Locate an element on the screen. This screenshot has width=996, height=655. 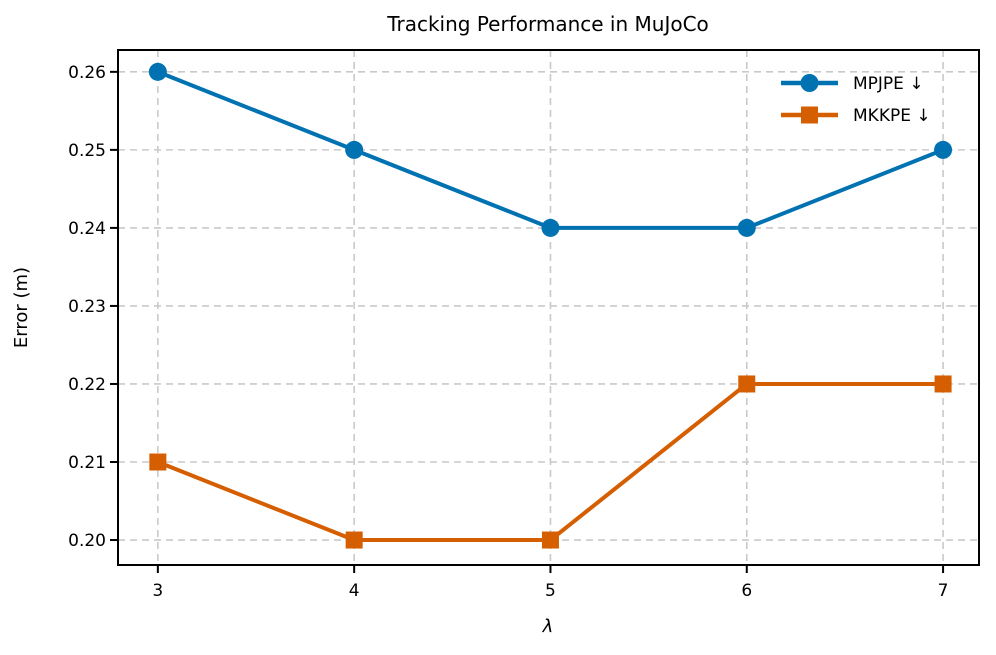
legend-label: MPJPE ↓ is located at coordinates (888, 84).